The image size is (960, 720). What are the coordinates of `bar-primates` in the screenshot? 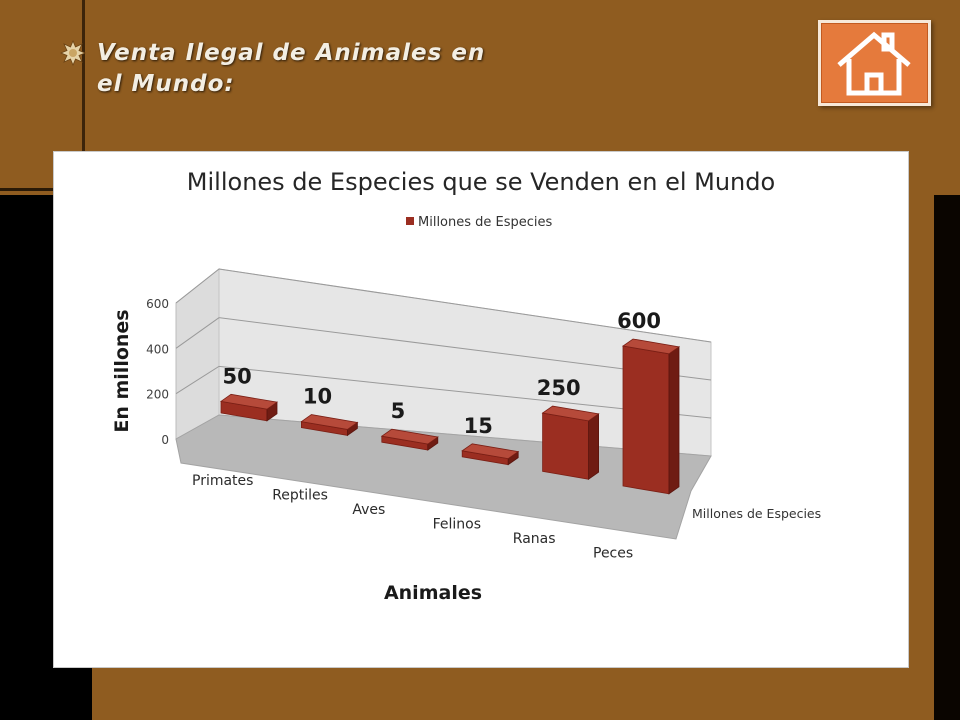 It's located at (249, 407).